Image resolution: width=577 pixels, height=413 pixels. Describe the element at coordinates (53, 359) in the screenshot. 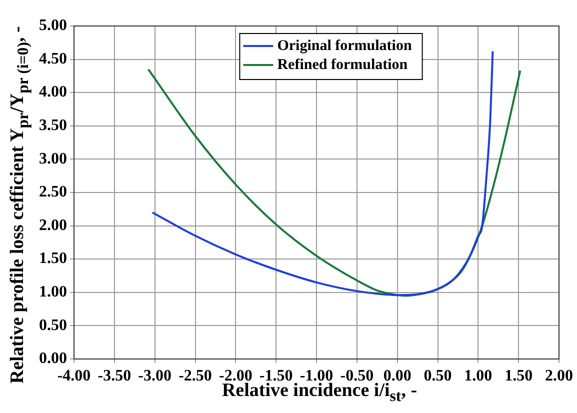

I see `y-tick-label: 0.00` at that location.